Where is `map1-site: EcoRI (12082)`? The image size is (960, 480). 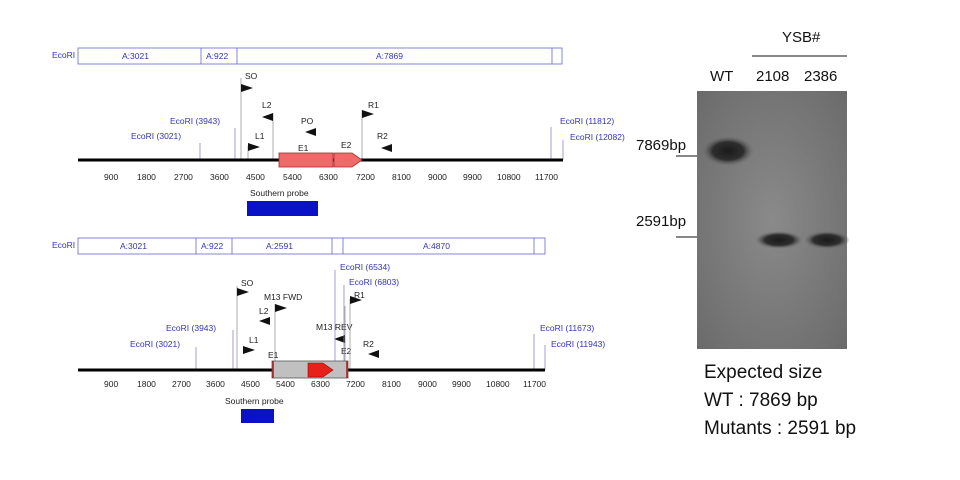
map1-site: EcoRI (12082) is located at coordinates (597, 137).